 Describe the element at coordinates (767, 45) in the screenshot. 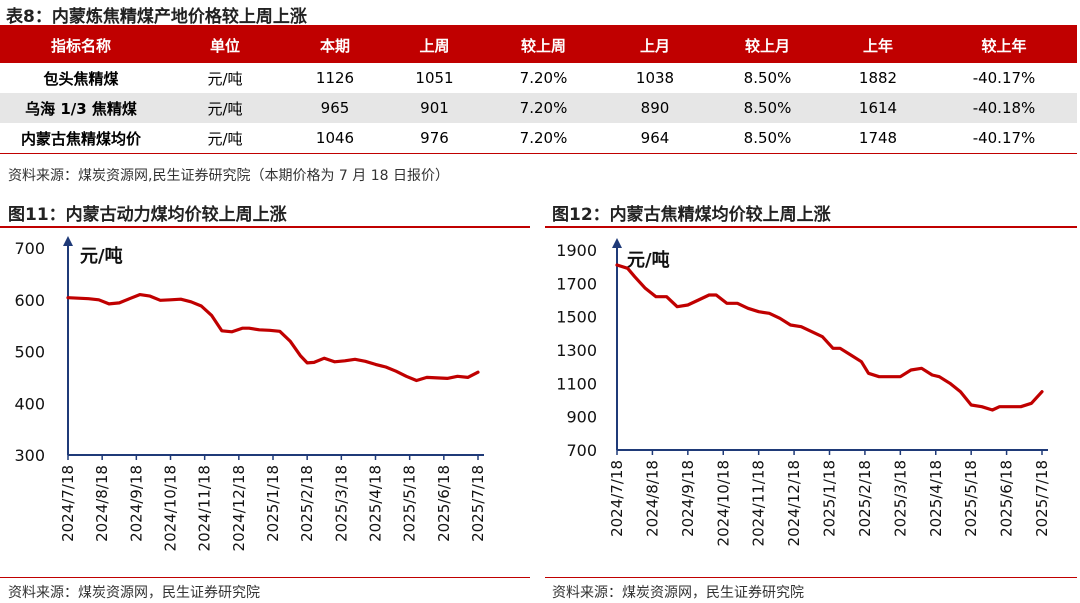

I see `header-mom: 较上月` at that location.